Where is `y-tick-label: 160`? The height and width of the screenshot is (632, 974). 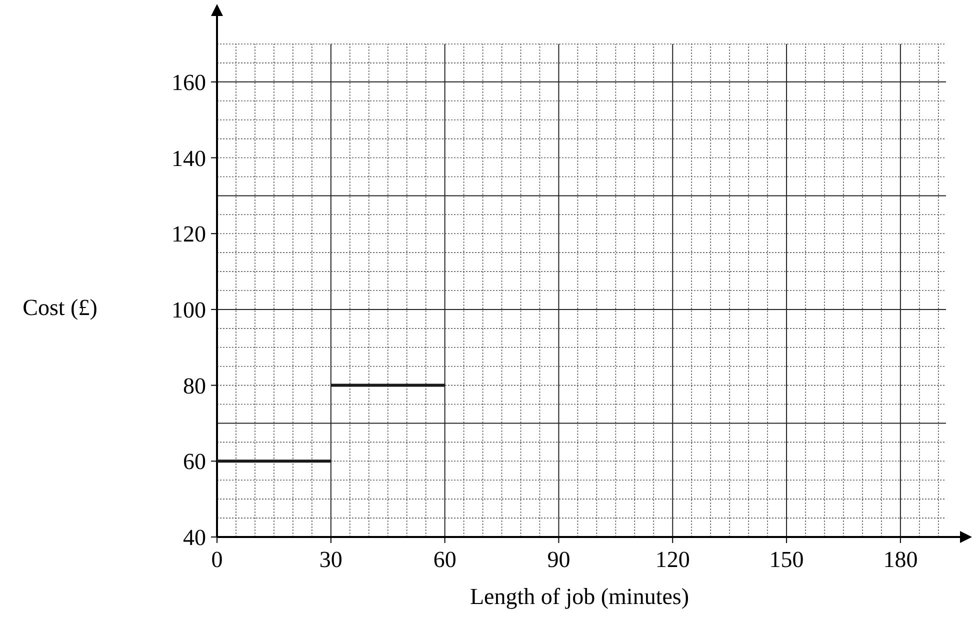
y-tick-label: 160 is located at coordinates (189, 82).